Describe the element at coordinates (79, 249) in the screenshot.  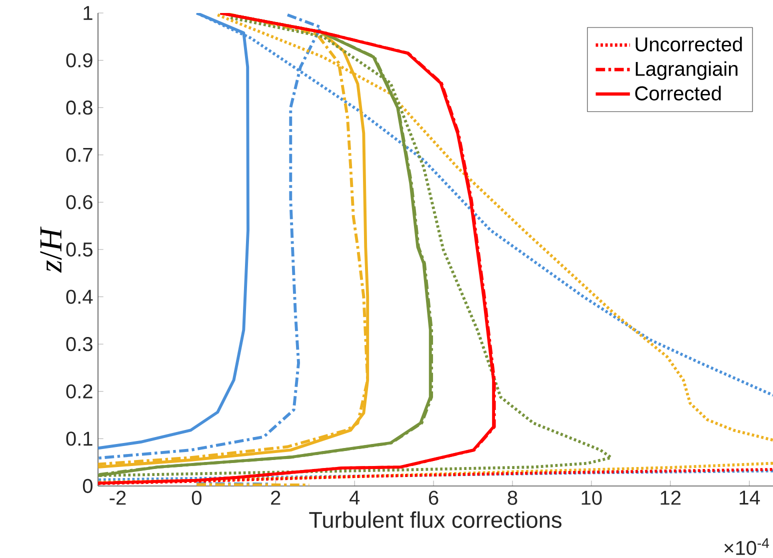
I see `y-tick-label: 0.5` at that location.